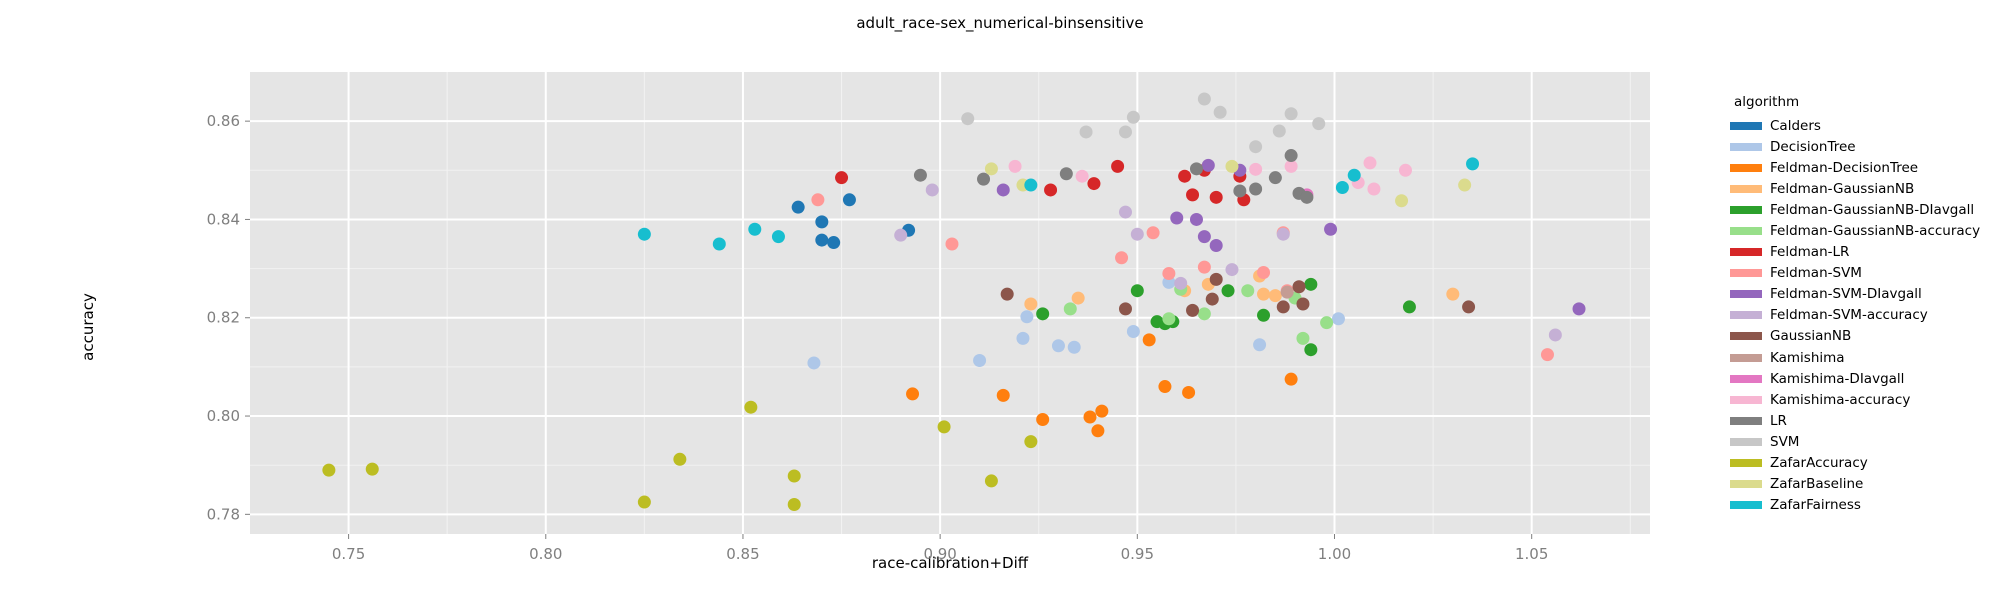  I want to click on legend-item-feldman-gaussiannb-diavgall: Feldman-GaussianNB-DIavgall, so click(1855, 209).